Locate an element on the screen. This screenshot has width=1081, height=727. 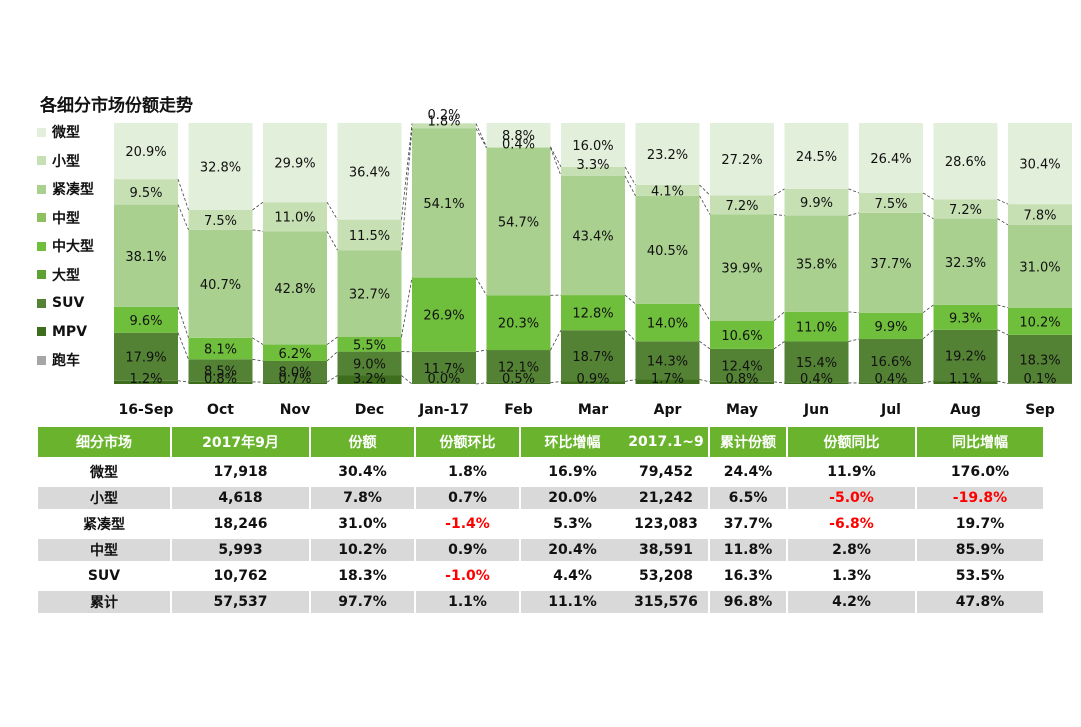
cumulative-cell: 16.3% is located at coordinates (748, 576).